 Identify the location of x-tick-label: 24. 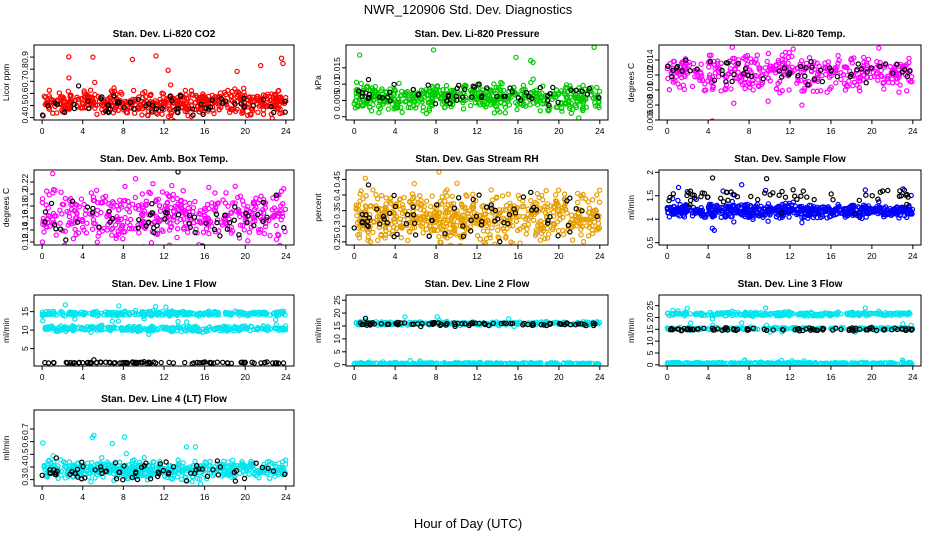
(913, 131).